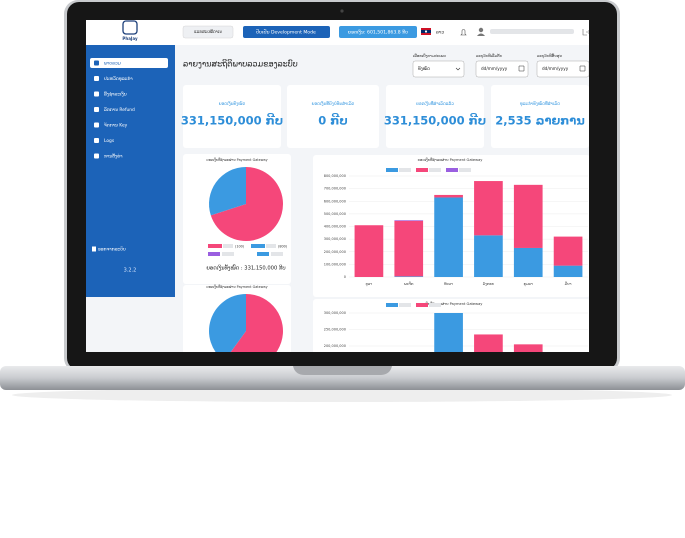 This screenshot has width=685, height=538. Describe the element at coordinates (283, 247) in the screenshot. I see `legend-count: (800)` at that location.